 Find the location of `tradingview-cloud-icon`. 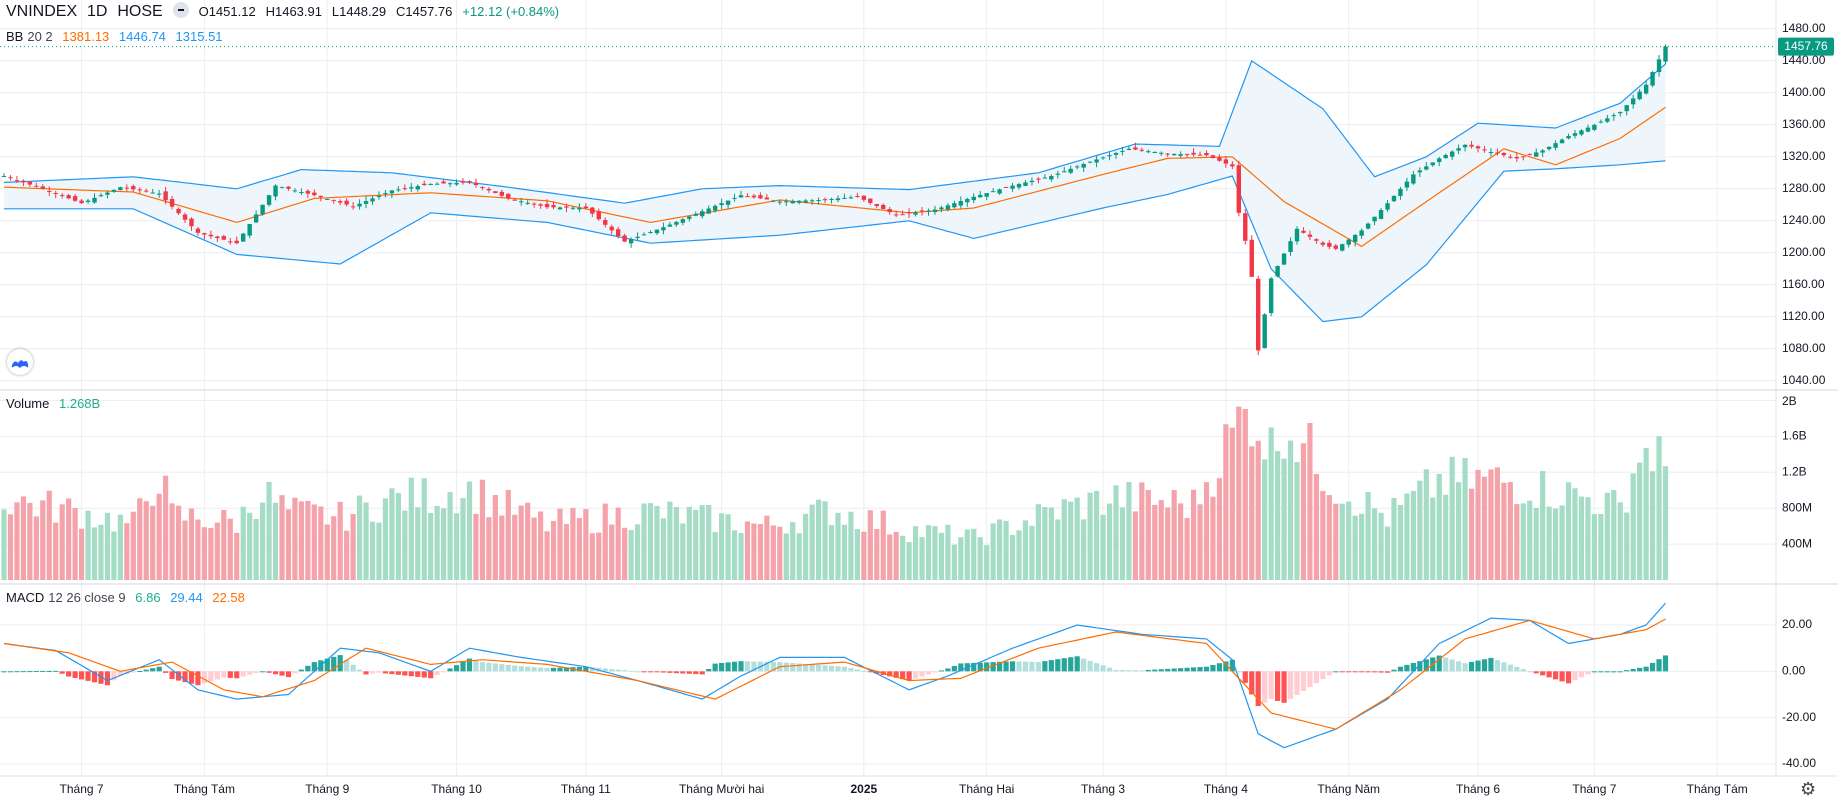

tradingview-cloud-icon is located at coordinates (20, 362).